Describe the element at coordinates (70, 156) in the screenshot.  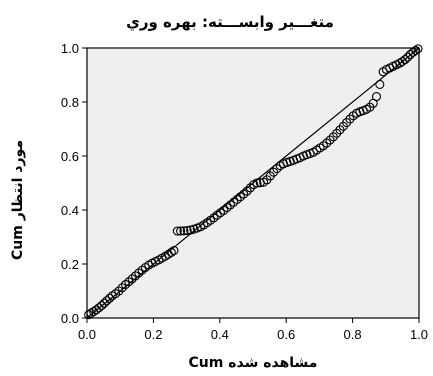
I see `y-tick-label: 0.6` at that location.